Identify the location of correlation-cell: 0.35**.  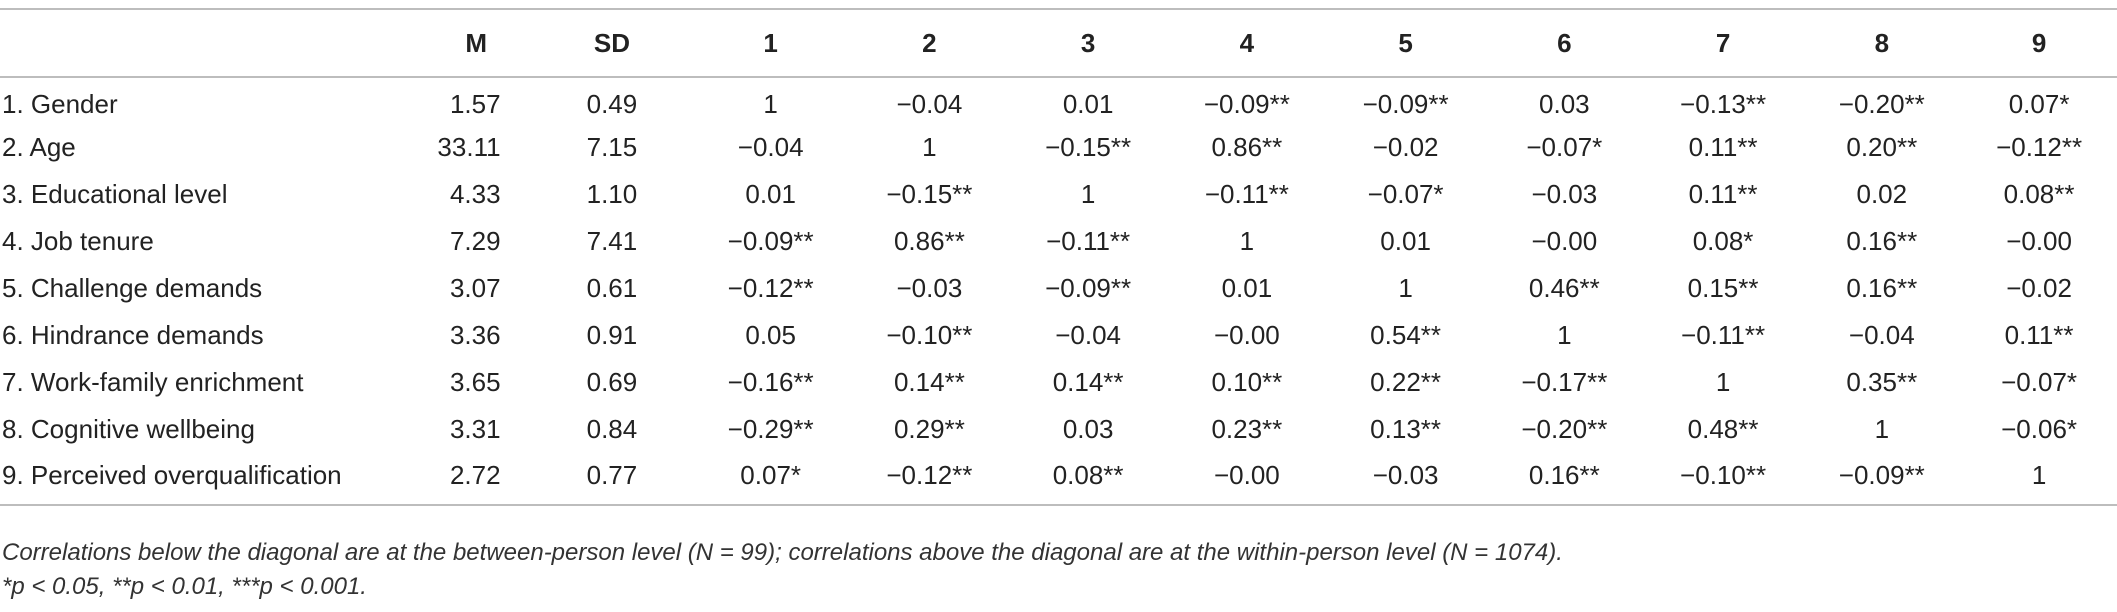
(1882, 382).